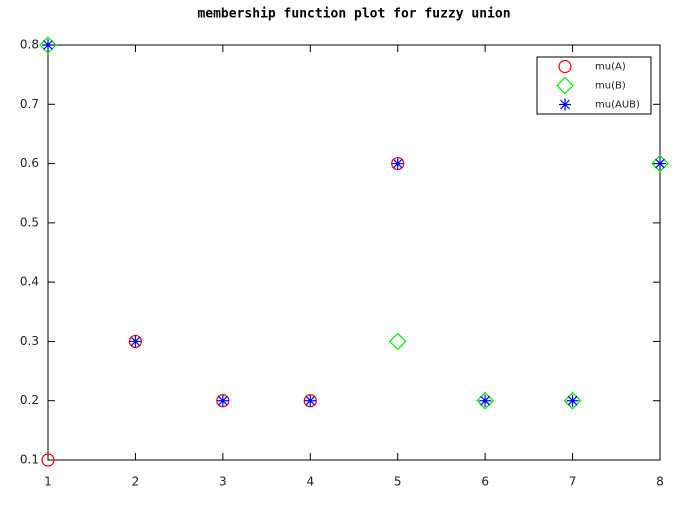 This screenshot has width=678, height=507. I want to click on x-tick-label: 2, so click(136, 482).